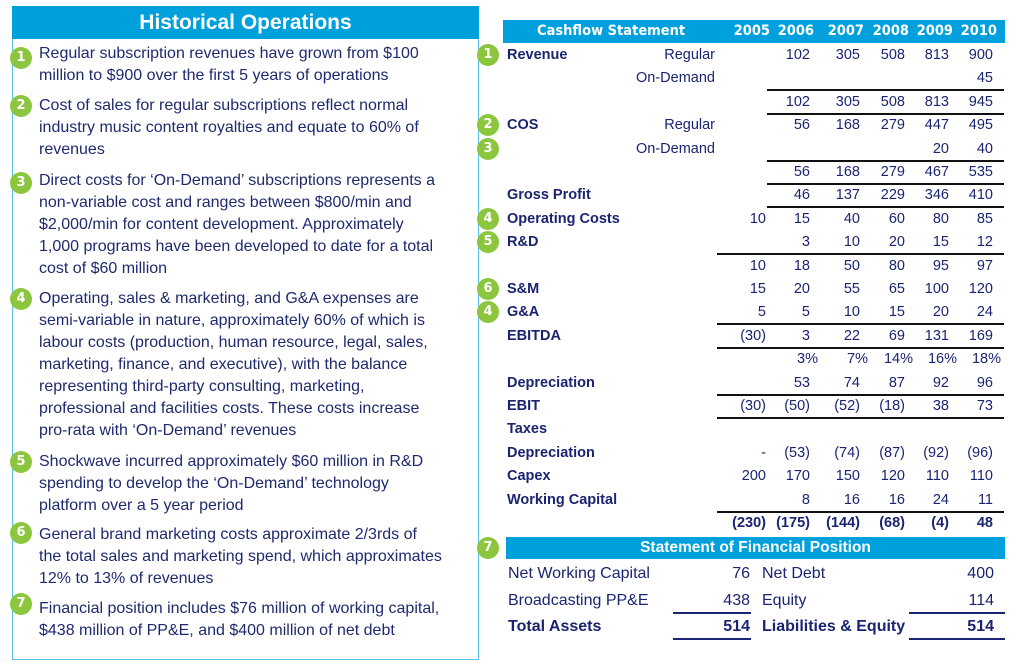 Image resolution: width=1018 pixels, height=665 pixels. What do you see at coordinates (980, 195) in the screenshot?
I see `cell-value: 410` at bounding box center [980, 195].